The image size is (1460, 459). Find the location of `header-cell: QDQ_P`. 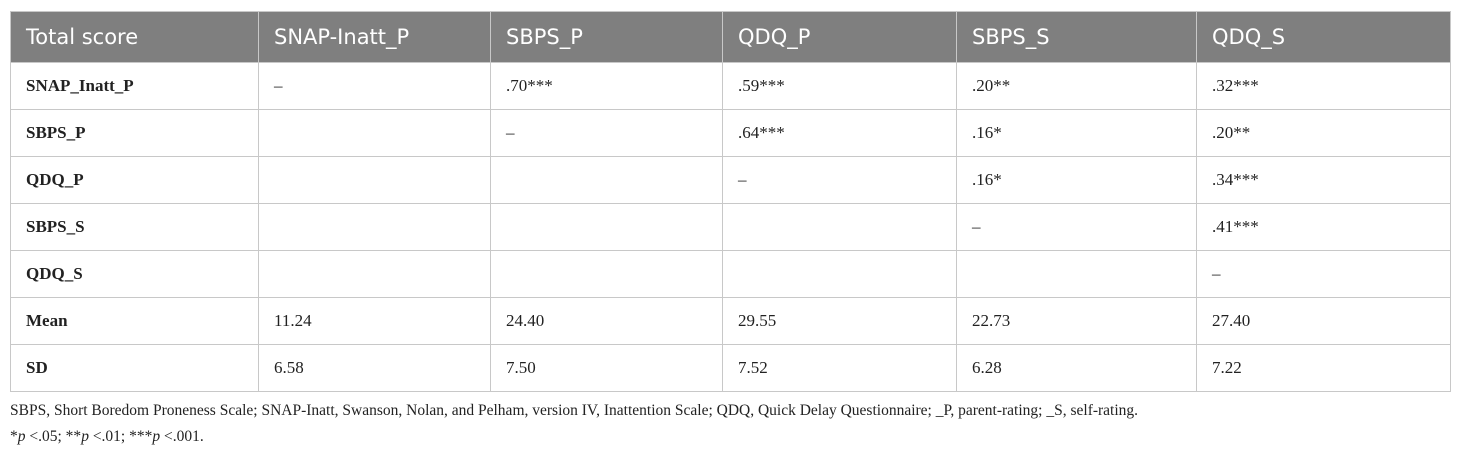

header-cell: QDQ_P is located at coordinates (839, 37).